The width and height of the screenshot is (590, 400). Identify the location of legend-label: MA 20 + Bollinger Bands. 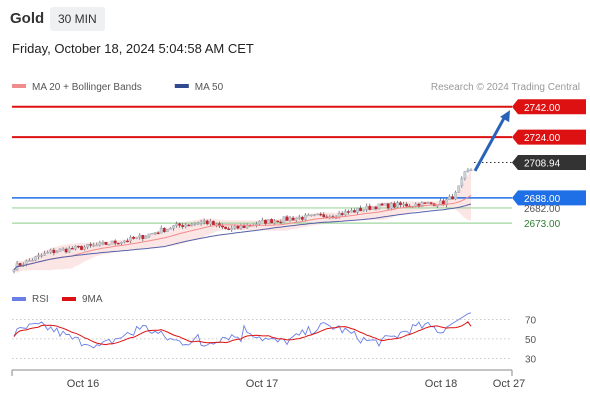
(87, 87).